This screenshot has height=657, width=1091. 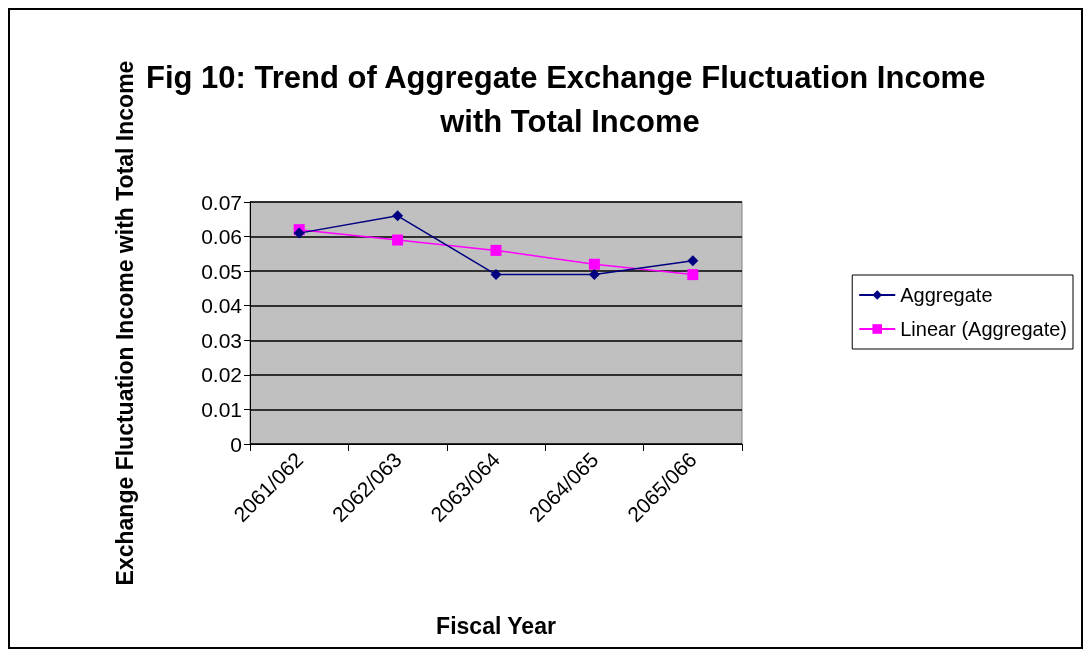 I want to click on y-tick-label: 0.02, so click(x=221, y=375).